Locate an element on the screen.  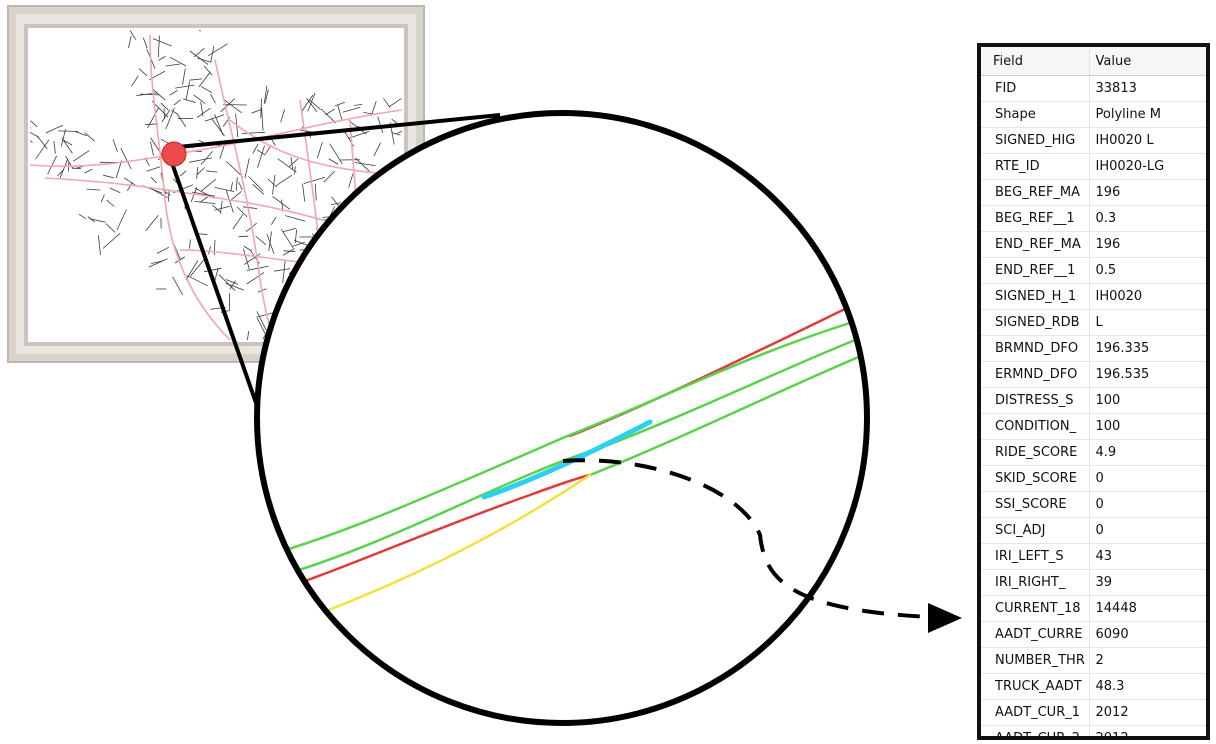
table-row: END_REF_MA 196 is located at coordinates (1093, 244).